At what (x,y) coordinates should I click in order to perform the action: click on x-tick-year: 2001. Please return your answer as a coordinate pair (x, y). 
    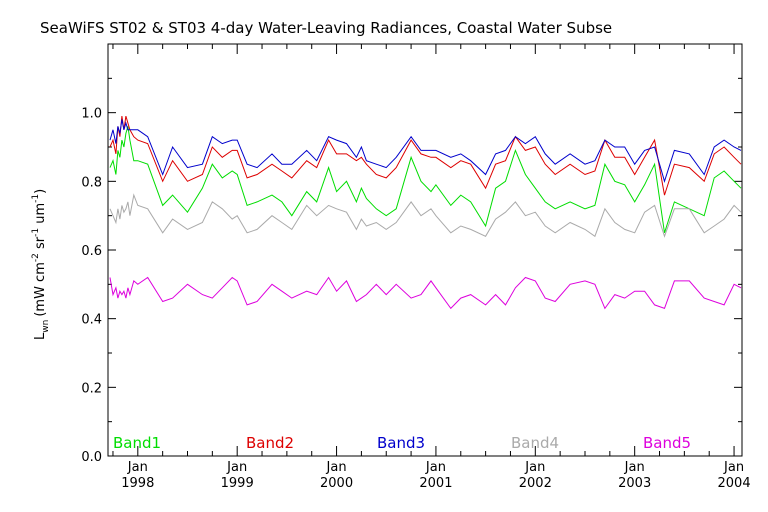
    Looking at the image, I should click on (435, 483).